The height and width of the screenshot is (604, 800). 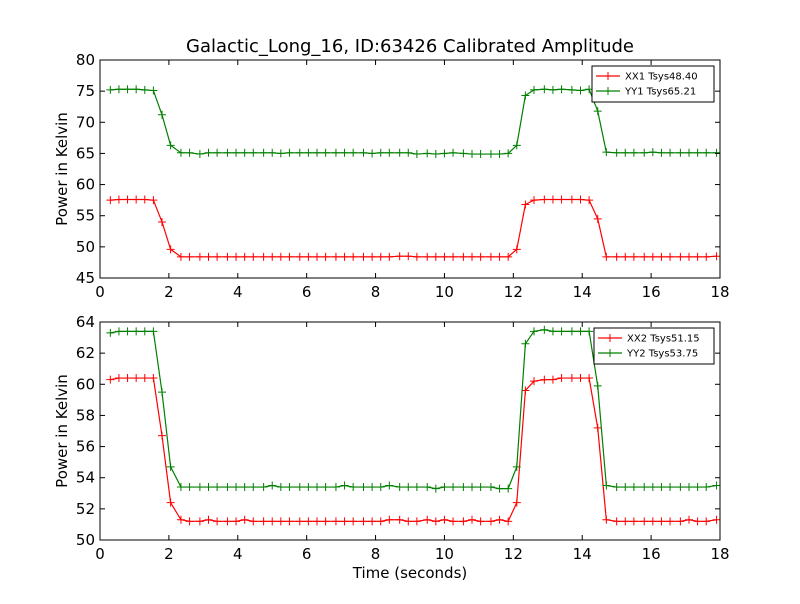 What do you see at coordinates (85, 247) in the screenshot?
I see `y-tick-label: 50` at bounding box center [85, 247].